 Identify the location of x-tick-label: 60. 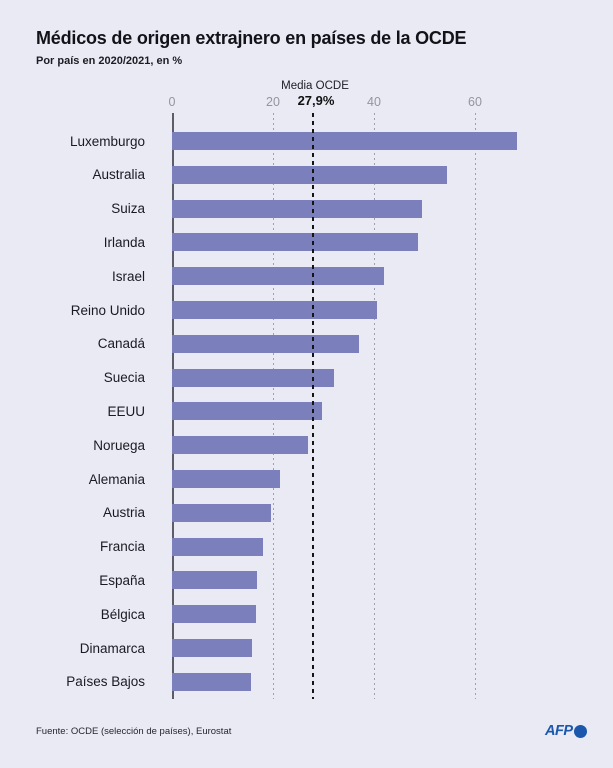
(475, 102).